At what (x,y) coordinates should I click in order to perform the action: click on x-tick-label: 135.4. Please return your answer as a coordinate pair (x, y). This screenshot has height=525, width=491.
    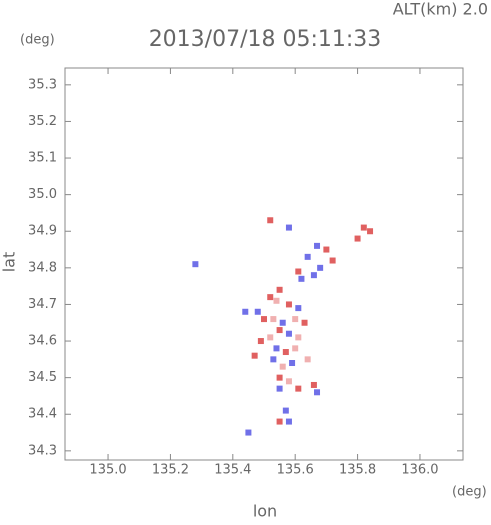
    Looking at the image, I should click on (232, 470).